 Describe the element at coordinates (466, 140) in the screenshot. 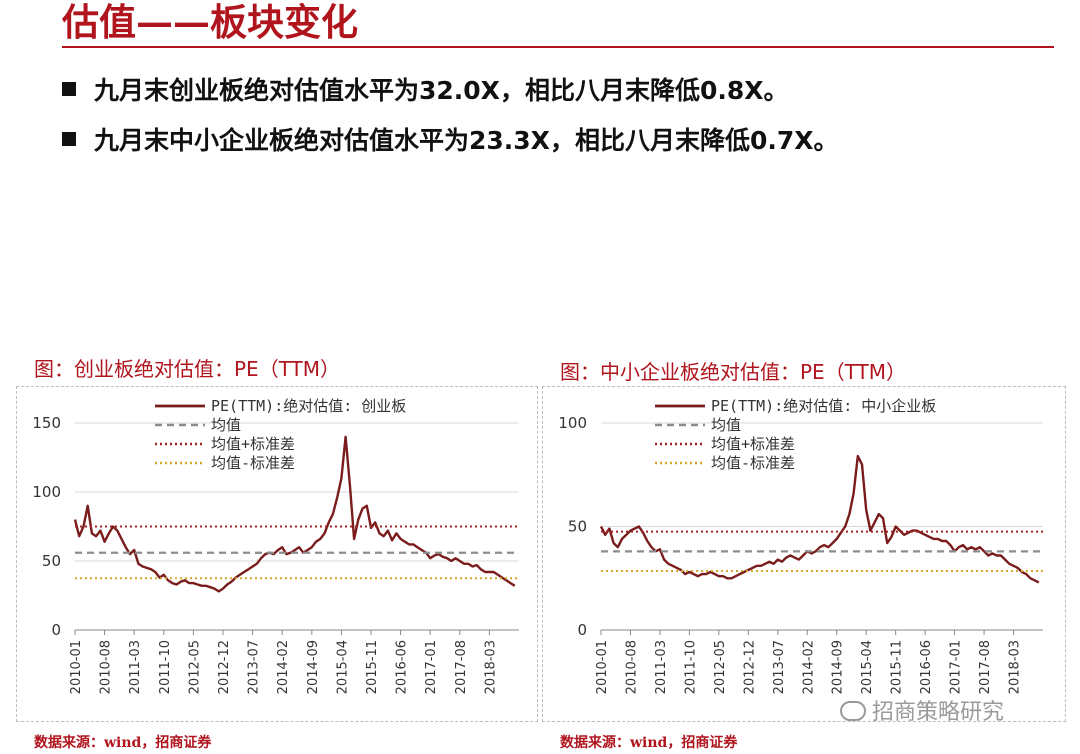

I see `bullet-text: 九月末中小企业板绝对估值水平为23.3X，相比八月末降低0.7X。` at that location.